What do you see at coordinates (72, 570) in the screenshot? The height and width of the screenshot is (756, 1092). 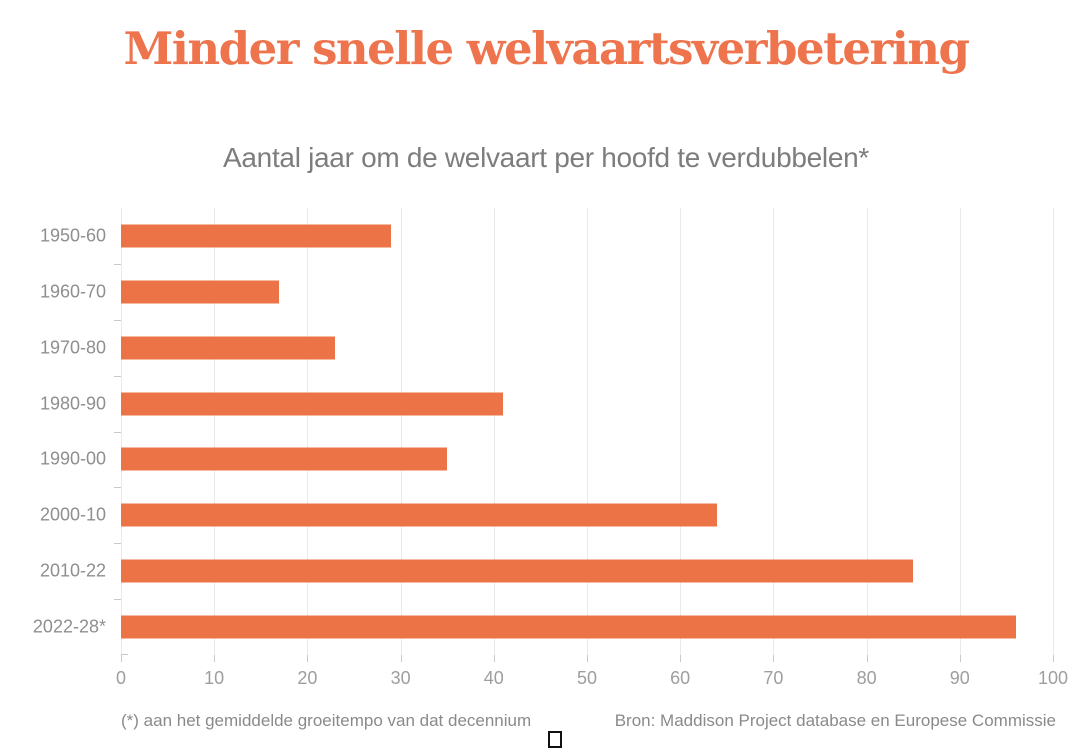 I see `y-category-label-2010-22: 2010-22` at bounding box center [72, 570].